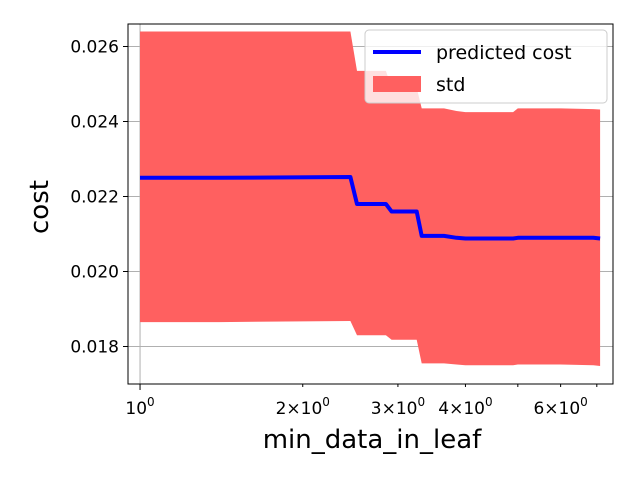 The image size is (640, 480). Describe the element at coordinates (94, 198) in the screenshot. I see `y-tick-label: 0.022` at that location.